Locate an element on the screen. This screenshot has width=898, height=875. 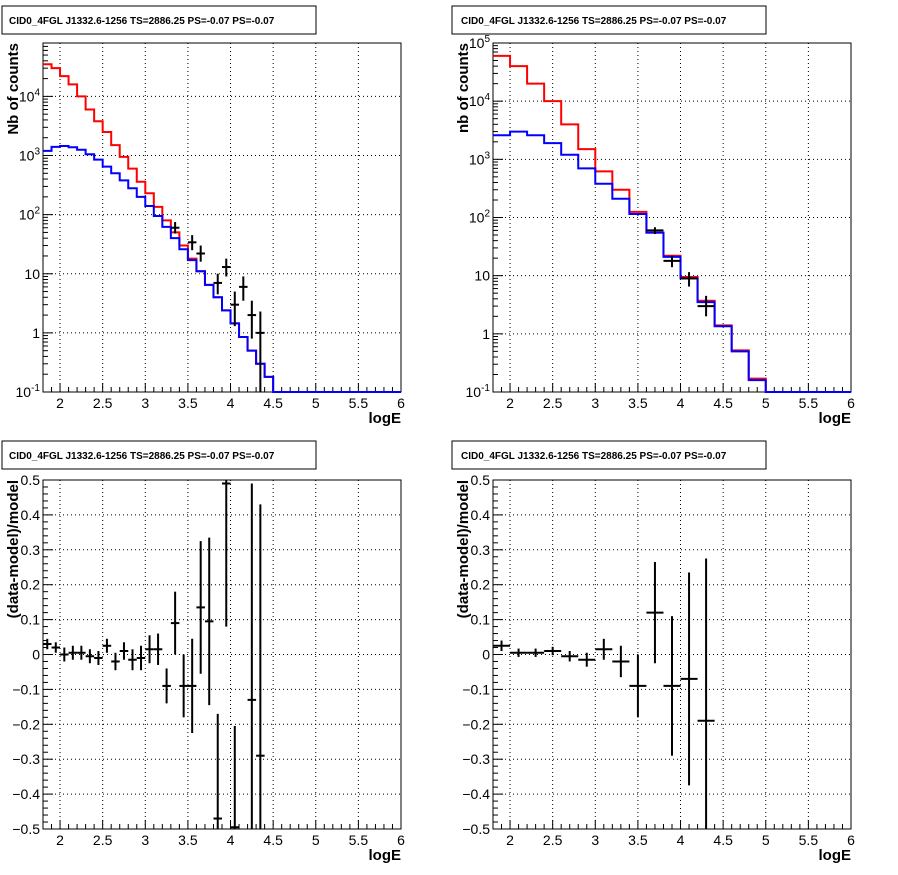
y-tick-label: 10 is located at coordinates (482, 276).